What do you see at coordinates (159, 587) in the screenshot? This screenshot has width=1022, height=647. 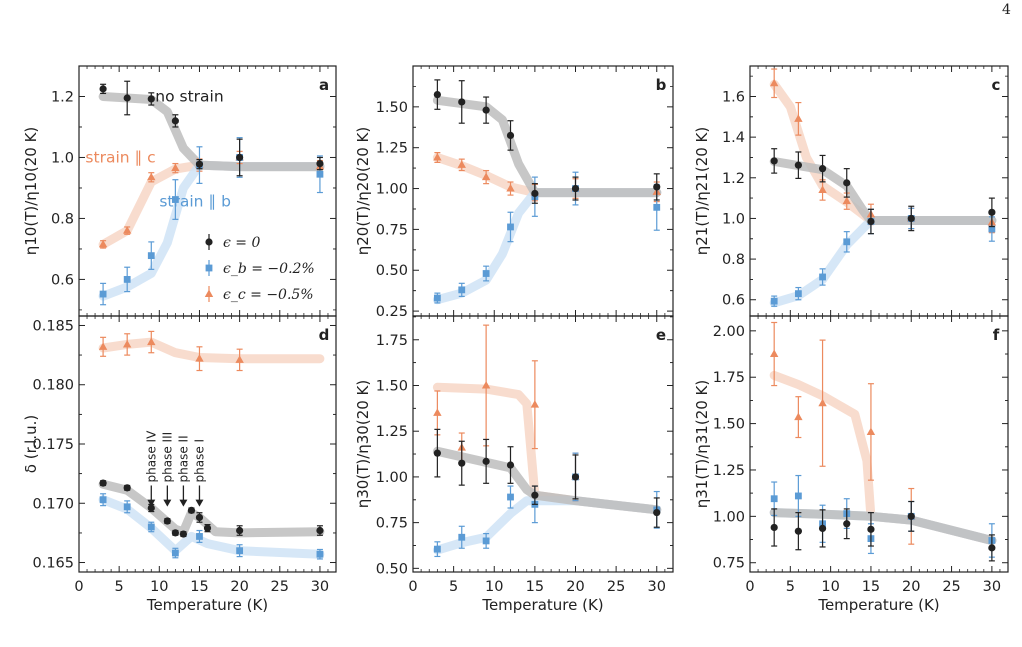 I see `x-tick-label: 10` at bounding box center [159, 587].